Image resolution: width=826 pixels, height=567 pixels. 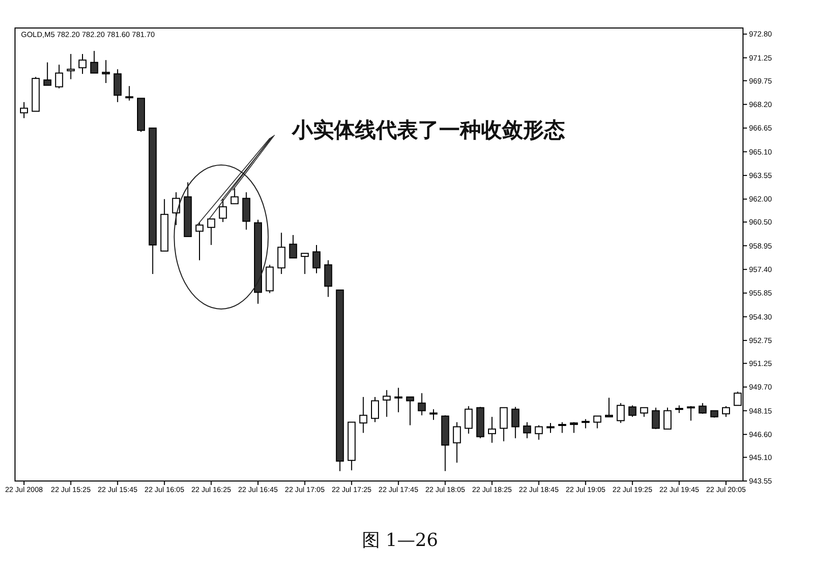 What do you see at coordinates (428, 129) in the screenshot?
I see `annotation: 小实体线代表了一种收敛形态` at bounding box center [428, 129].